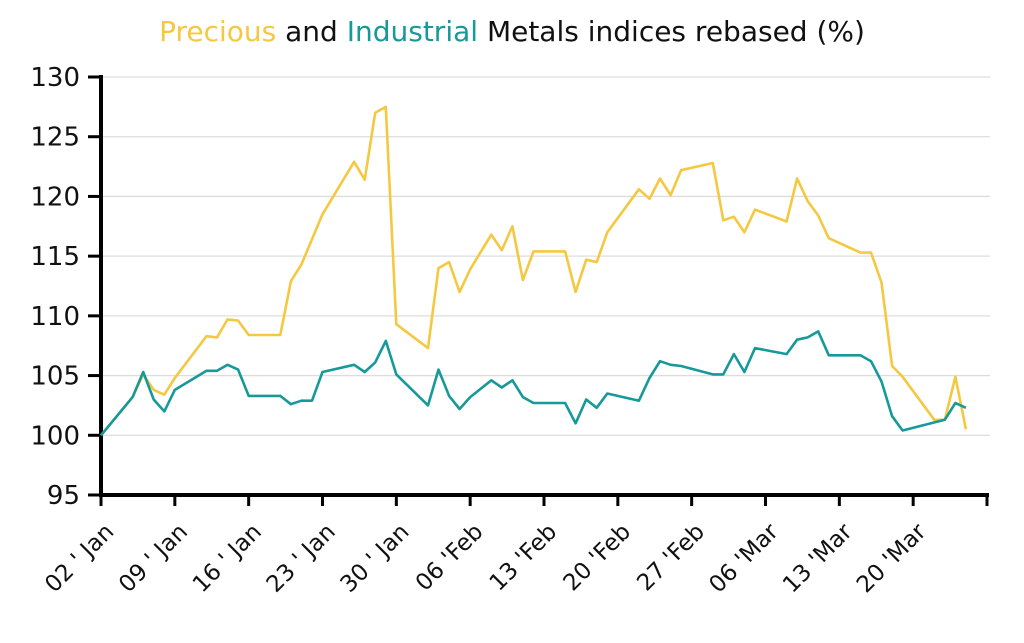  What do you see at coordinates (533, 383) in the screenshot?
I see `series-line-industrial` at bounding box center [533, 383].